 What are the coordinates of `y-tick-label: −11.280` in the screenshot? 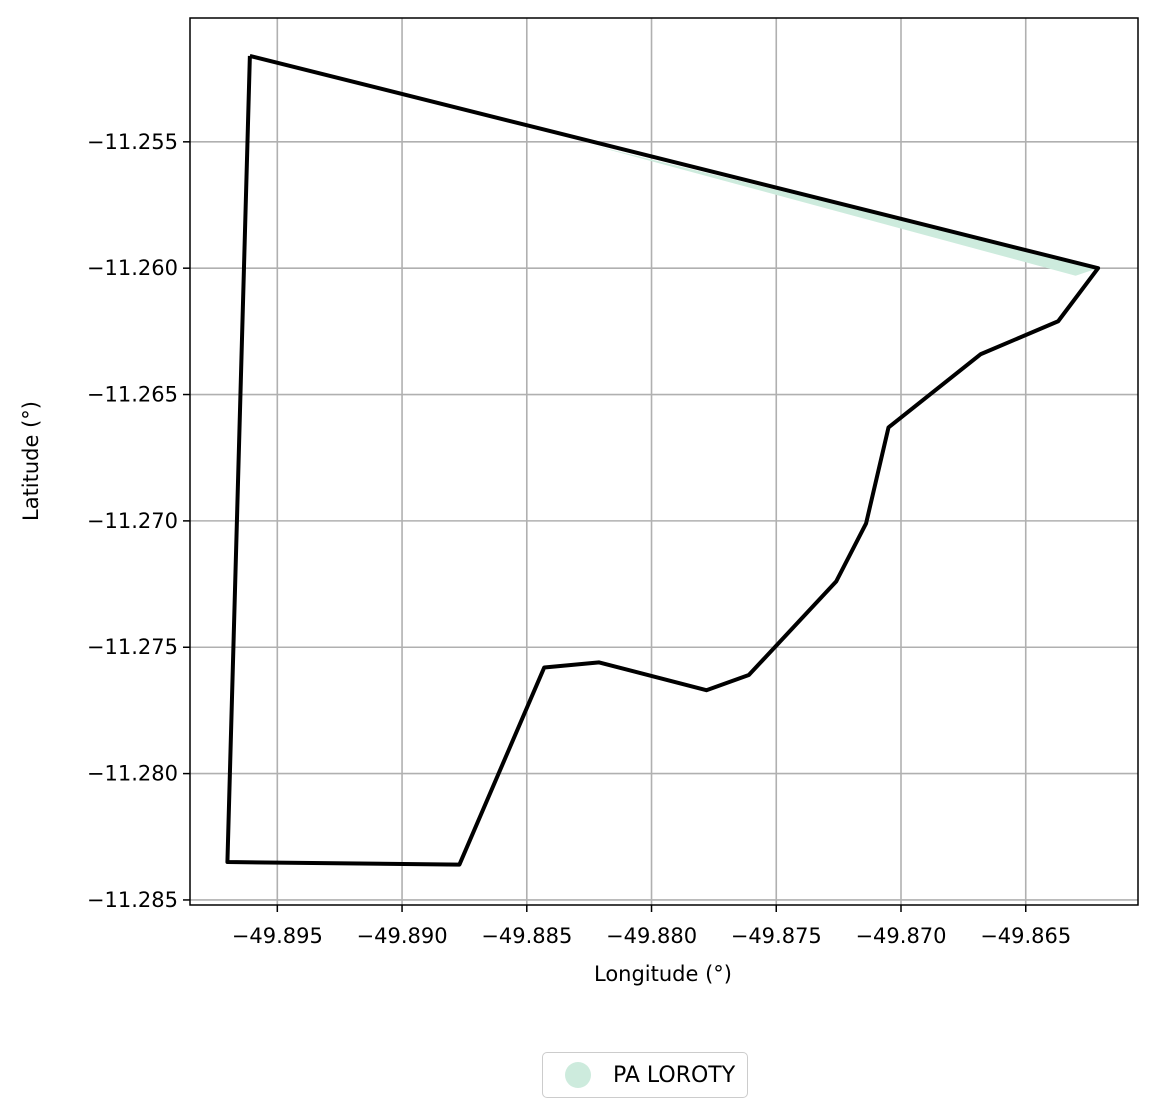 It's located at (132, 774).